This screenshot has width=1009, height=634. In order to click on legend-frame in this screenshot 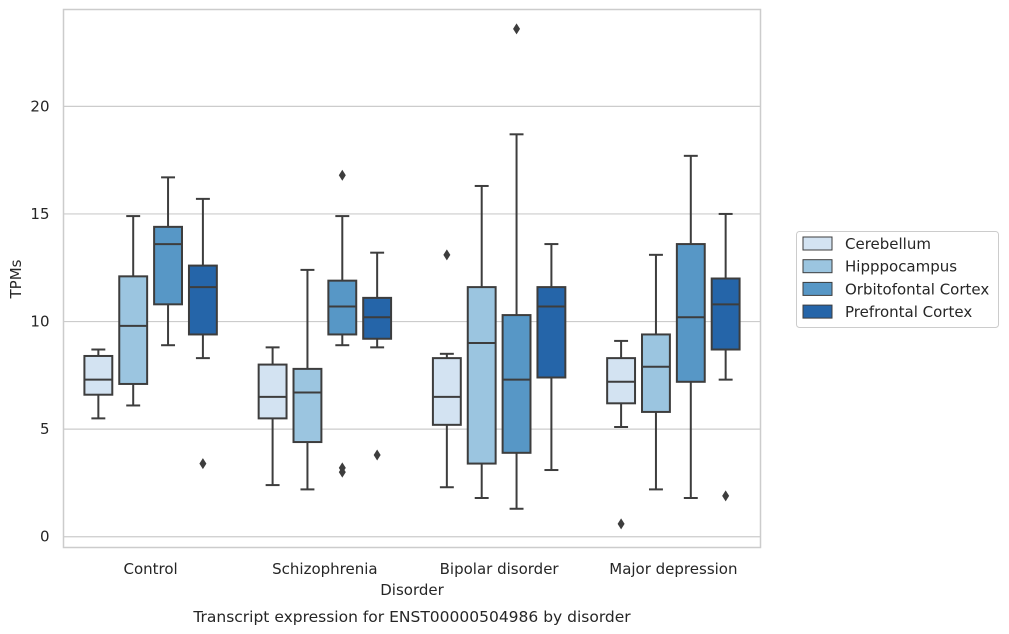, I will do `click(897, 279)`.